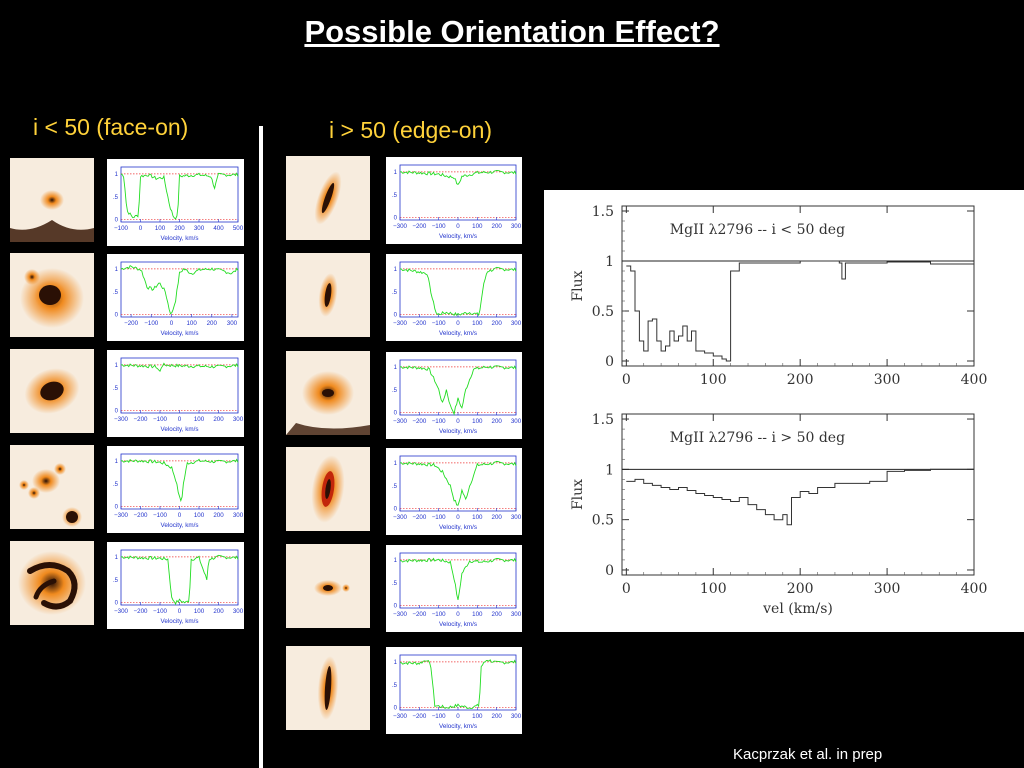 This screenshot has height=768, width=1024. I want to click on face-on-2-galaxy-image, so click(52, 295).